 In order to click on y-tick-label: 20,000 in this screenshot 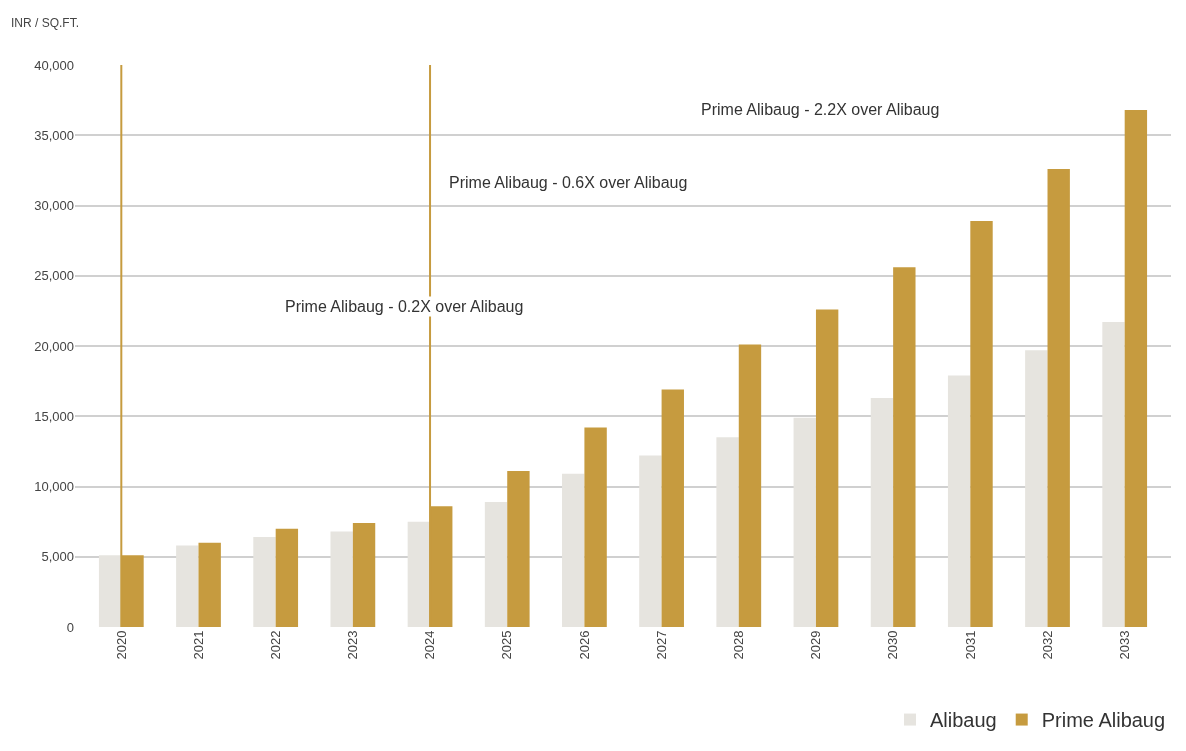, I will do `click(54, 346)`.